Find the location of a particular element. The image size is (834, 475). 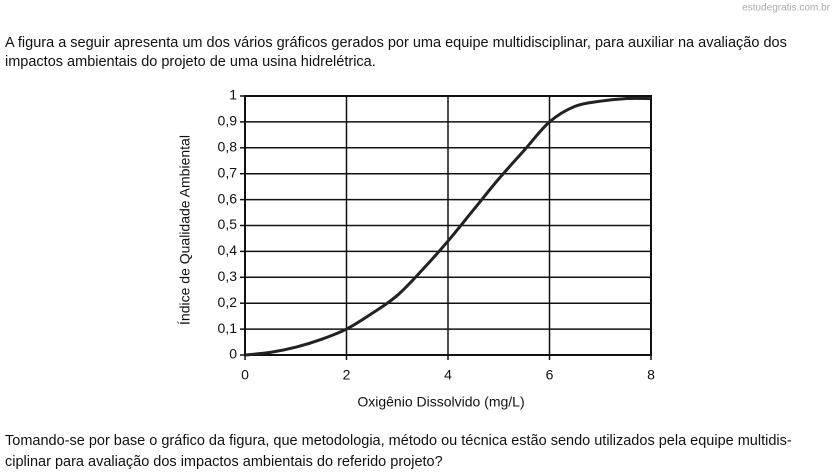

y-tick-label: 0 is located at coordinates (233, 354).